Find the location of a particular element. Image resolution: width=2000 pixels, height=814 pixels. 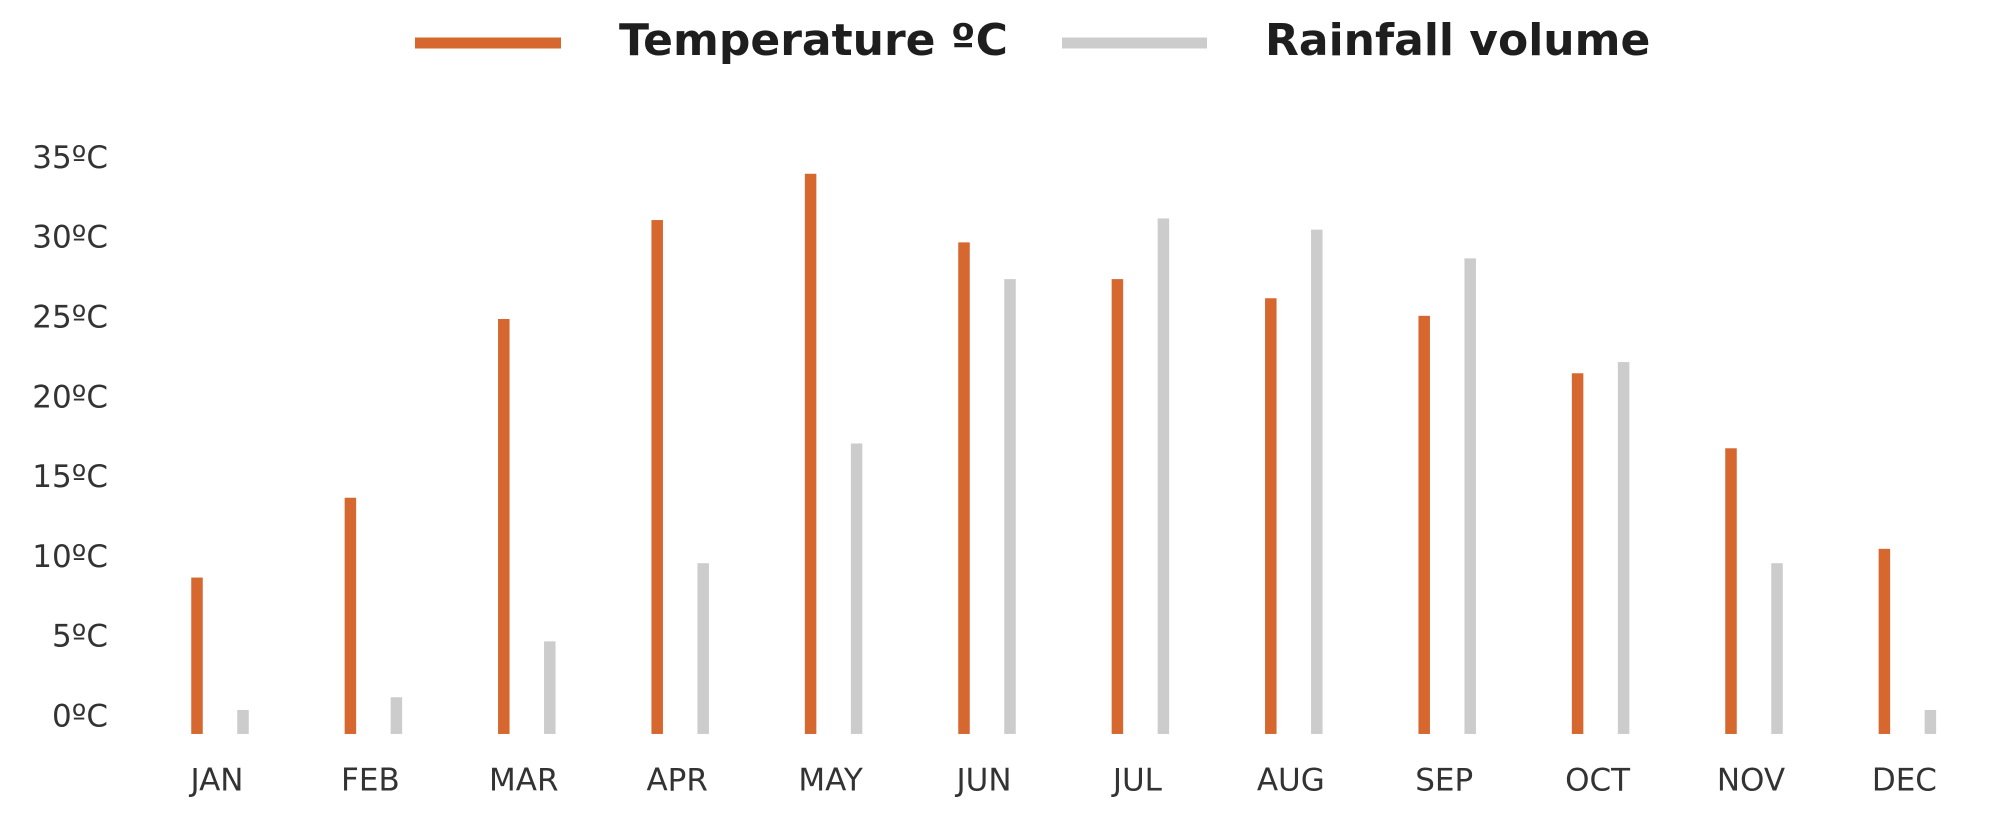

x-tick-label: DEC is located at coordinates (1904, 781).